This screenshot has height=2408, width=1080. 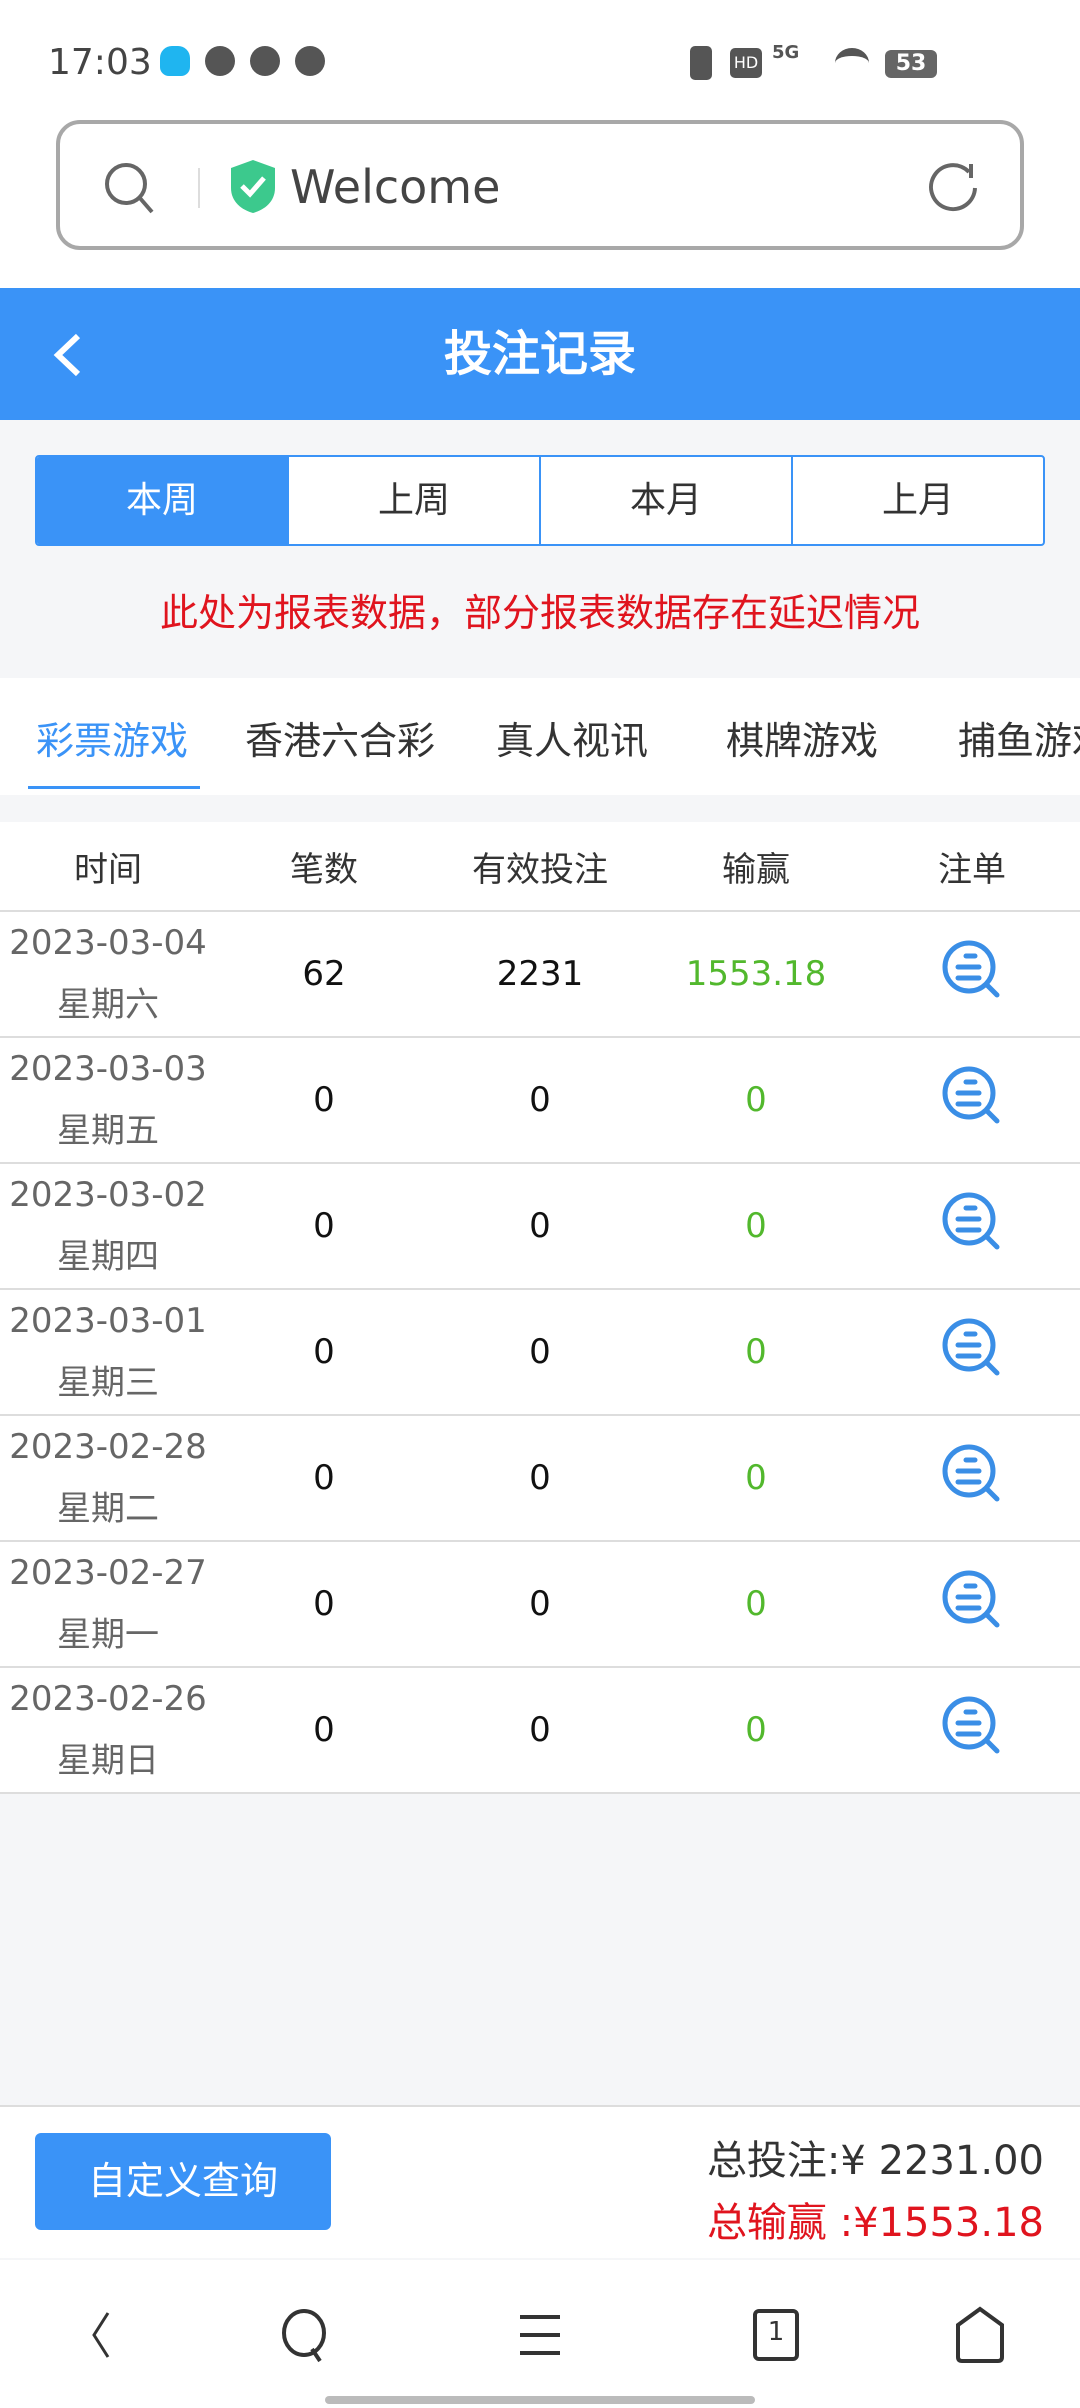 What do you see at coordinates (395, 187) in the screenshot?
I see `url-text: Welcome` at bounding box center [395, 187].